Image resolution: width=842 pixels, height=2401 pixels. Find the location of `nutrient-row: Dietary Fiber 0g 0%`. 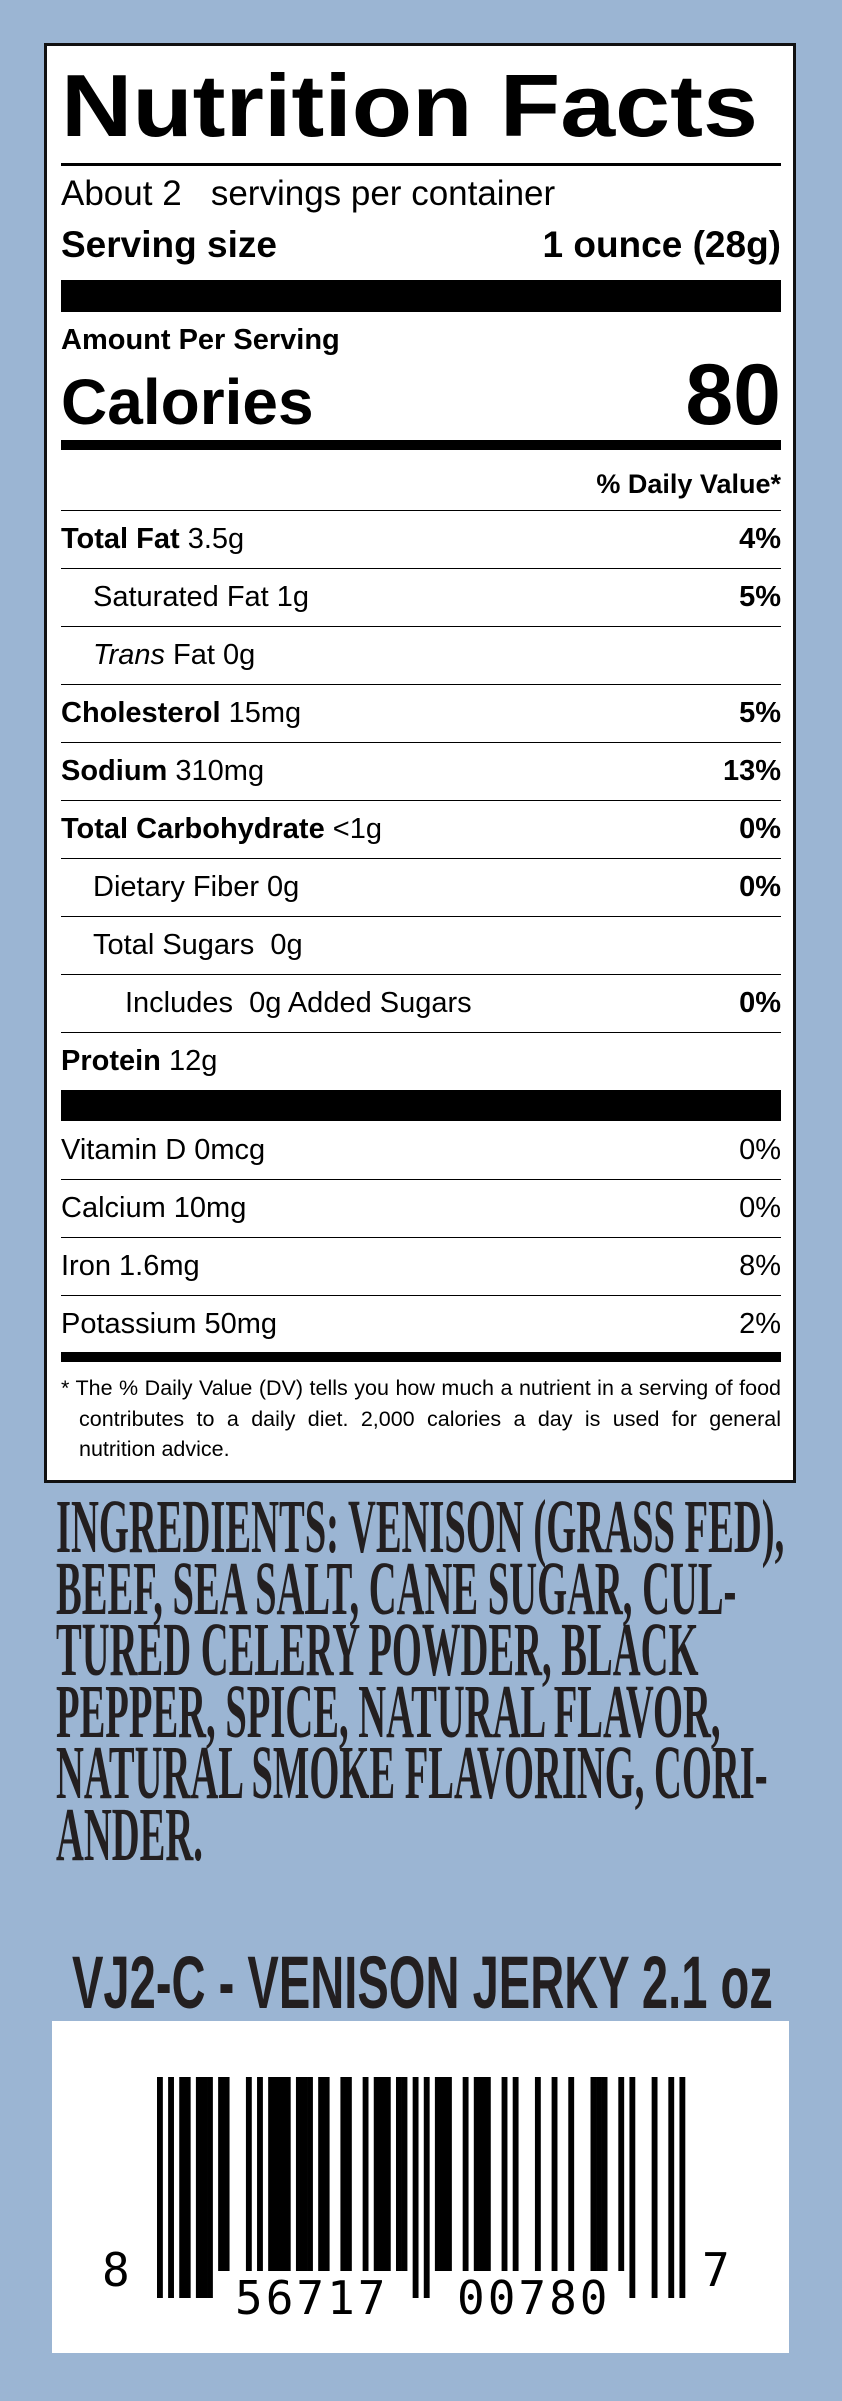

nutrient-row: Dietary Fiber 0g 0% is located at coordinates (421, 887).